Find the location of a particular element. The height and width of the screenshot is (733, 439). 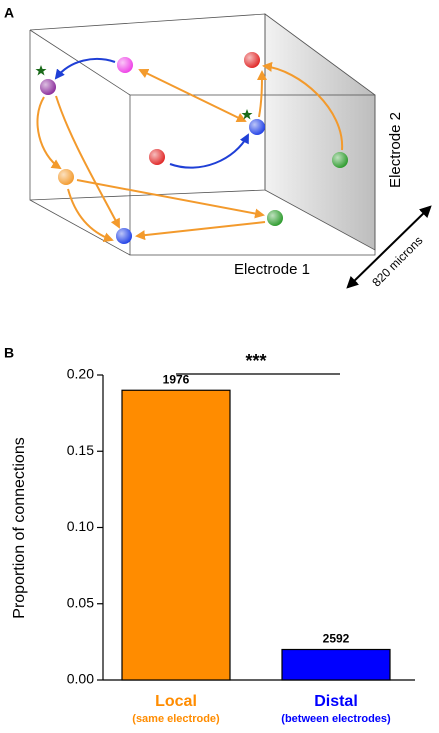

bar-count: 2592 is located at coordinates (336, 639).